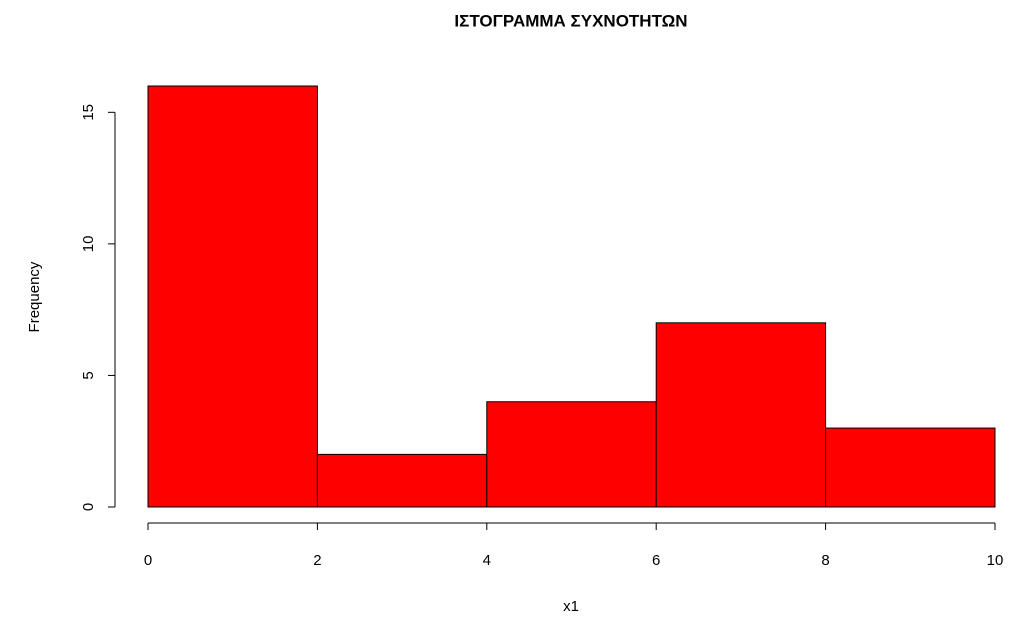 This screenshot has width=1021, height=618. Describe the element at coordinates (825, 560) in the screenshot. I see `x-tick-label: 8` at that location.